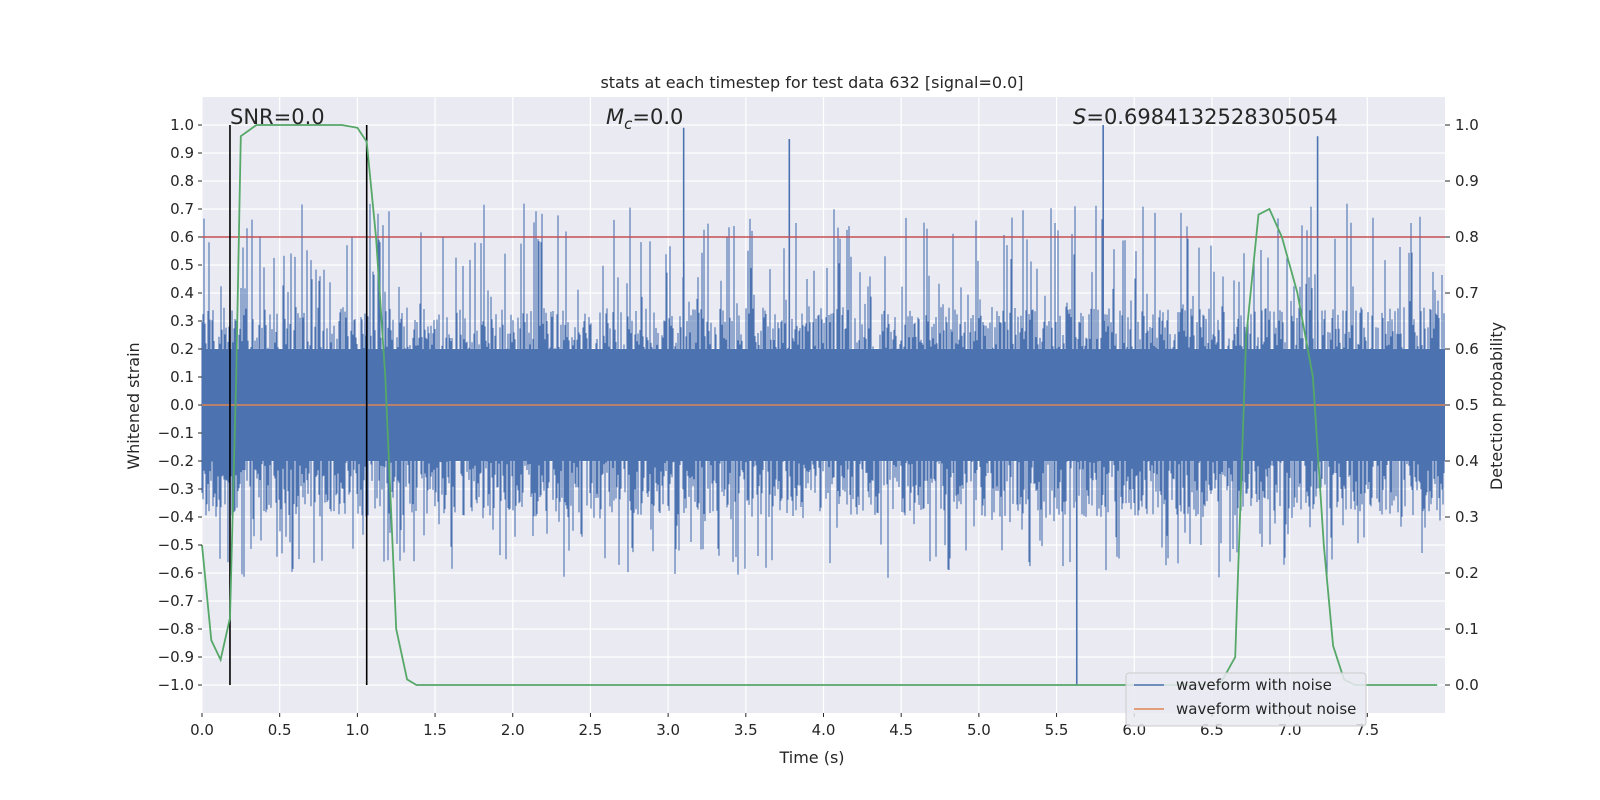  What do you see at coordinates (901, 730) in the screenshot?
I see `x-tick-label: 4.5` at bounding box center [901, 730].